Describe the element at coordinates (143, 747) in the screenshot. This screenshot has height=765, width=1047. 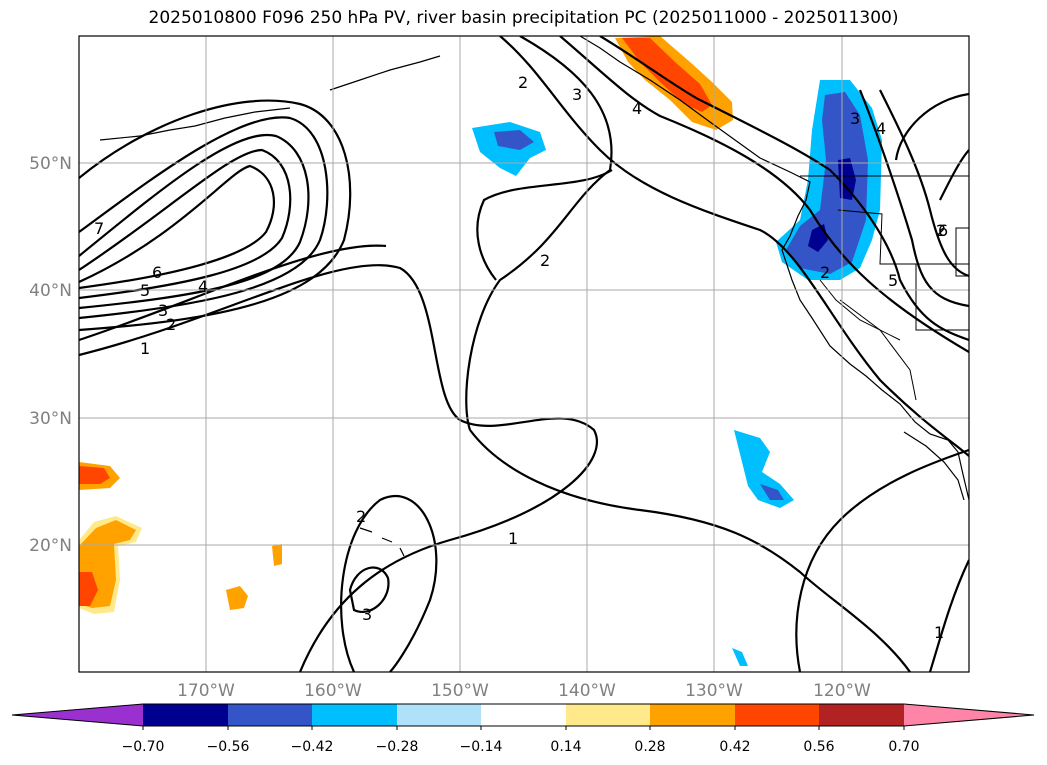
I see `colorbar-tick: −0.70` at that location.